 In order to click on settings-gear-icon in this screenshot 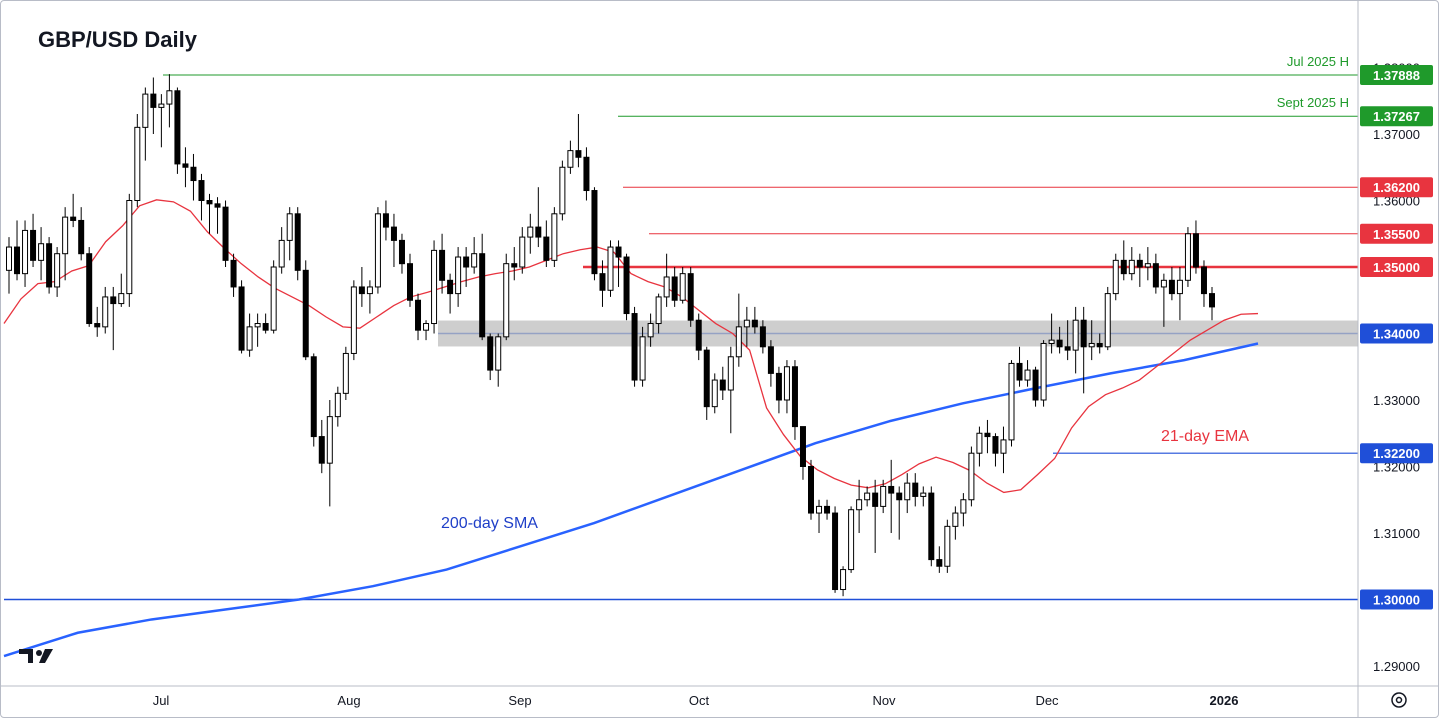, I will do `click(1399, 700)`.